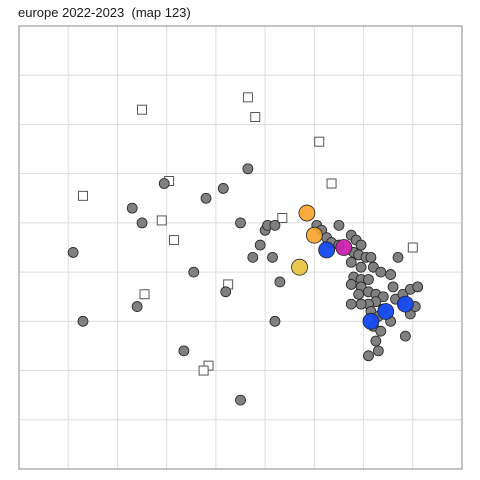  Describe the element at coordinates (344, 247) in the screenshot. I see `magenta-circle-point` at that location.